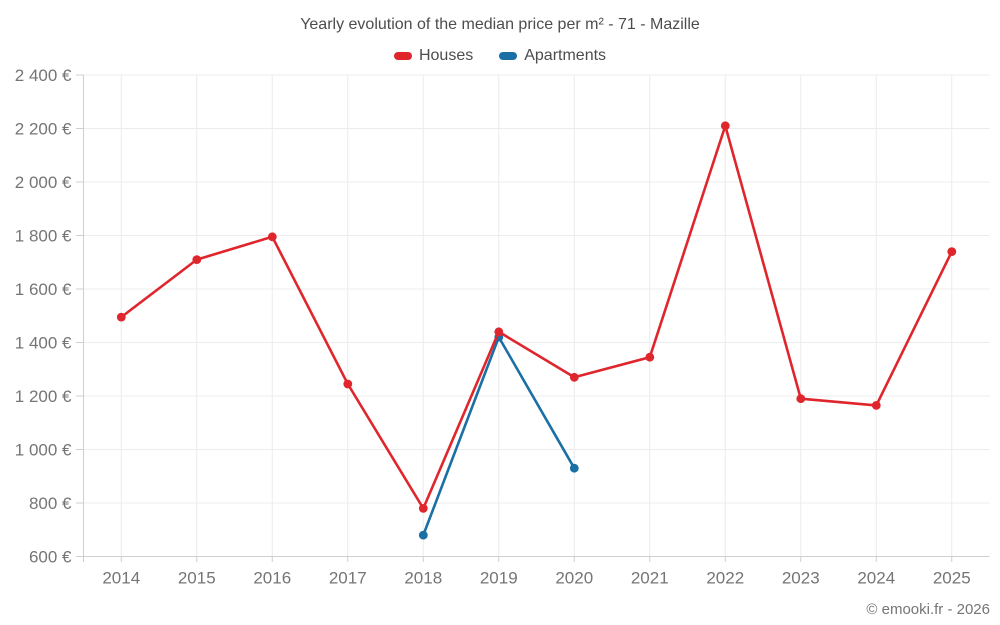 This screenshot has height=625, width=1000. What do you see at coordinates (121, 578) in the screenshot?
I see `x-tick-label: 2014` at bounding box center [121, 578].